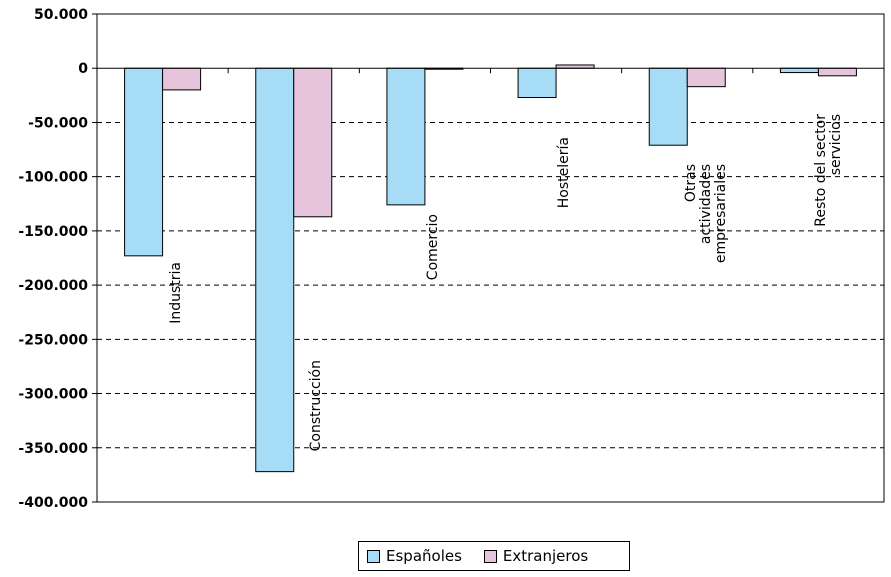 This screenshot has width=891, height=577. What do you see at coordinates (490, 556) in the screenshot?
I see `legend-swatch-extranjeros` at bounding box center [490, 556].